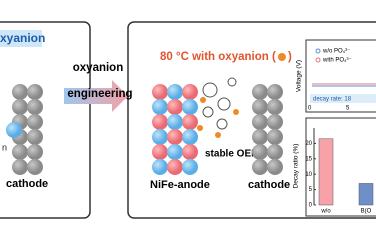  Describe the element at coordinates (14, 130) in the screenshot. I see `oxyanion-ball` at that location.